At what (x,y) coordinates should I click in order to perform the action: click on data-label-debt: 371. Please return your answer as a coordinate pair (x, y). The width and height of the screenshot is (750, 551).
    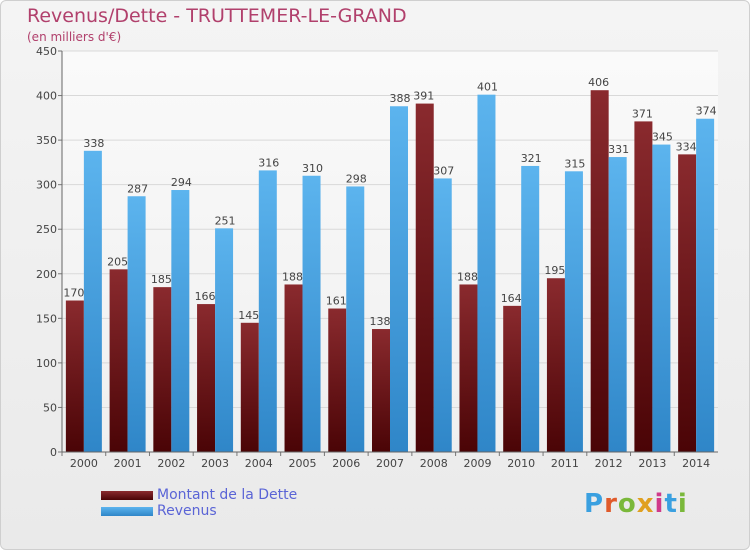
    Looking at the image, I should click on (642, 113).